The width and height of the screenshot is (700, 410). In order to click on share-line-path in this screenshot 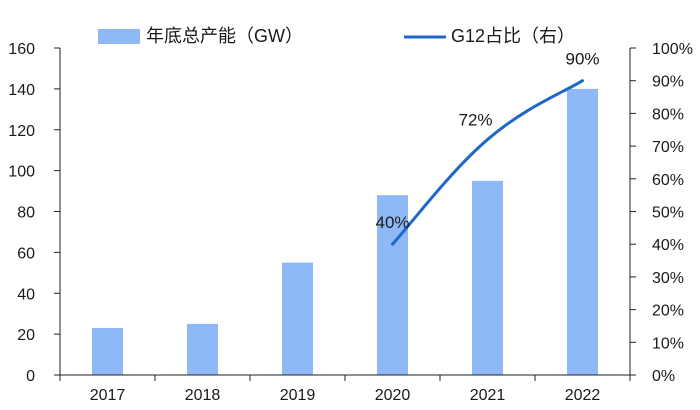, I will do `click(487, 162)`.